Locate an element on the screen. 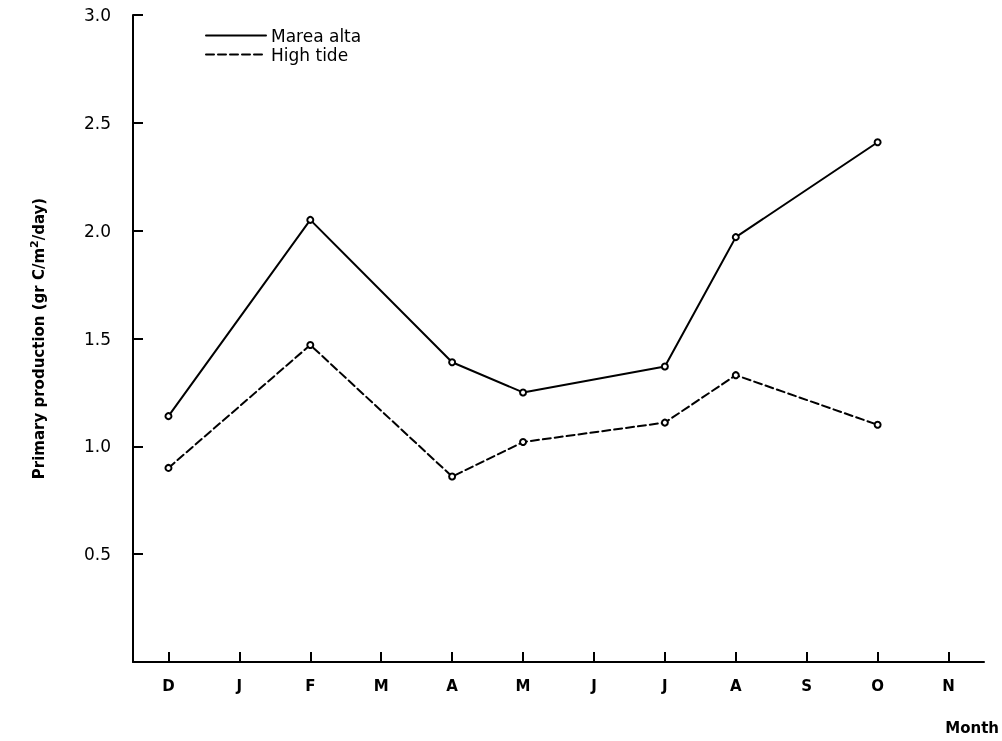  legend-label: Marea alta is located at coordinates (316, 35).